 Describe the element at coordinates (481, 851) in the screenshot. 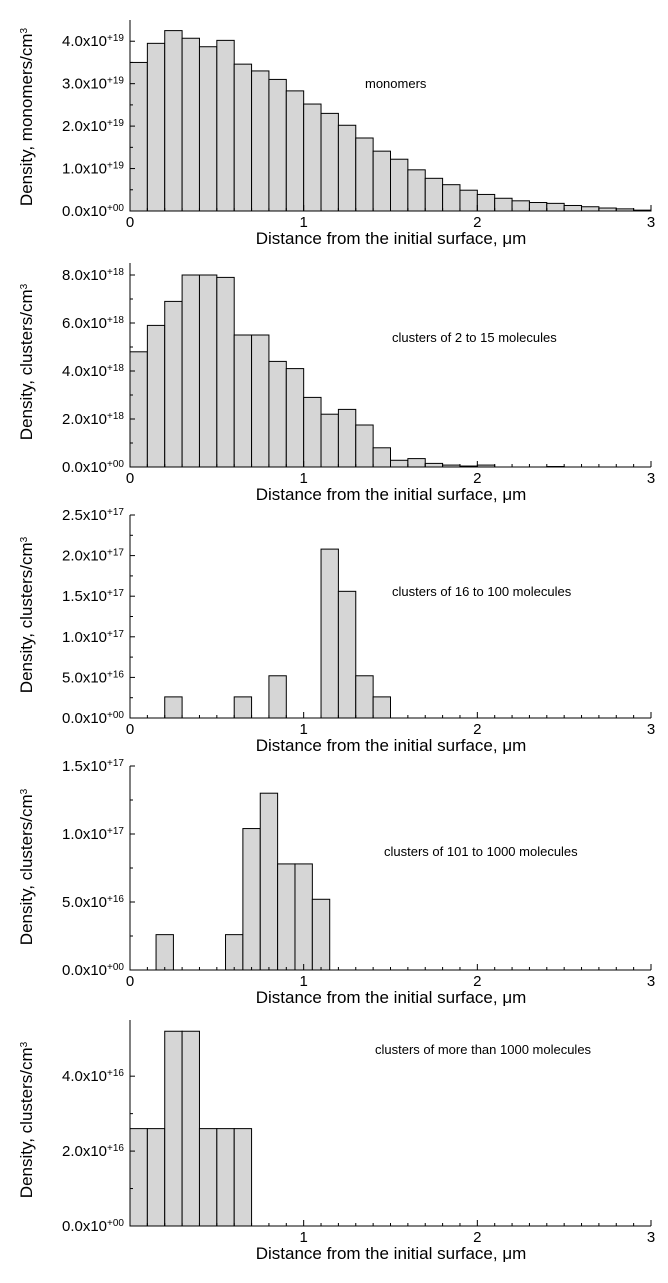

I see `panel-annotation: clusters of 101 to 1000 molecules` at that location.